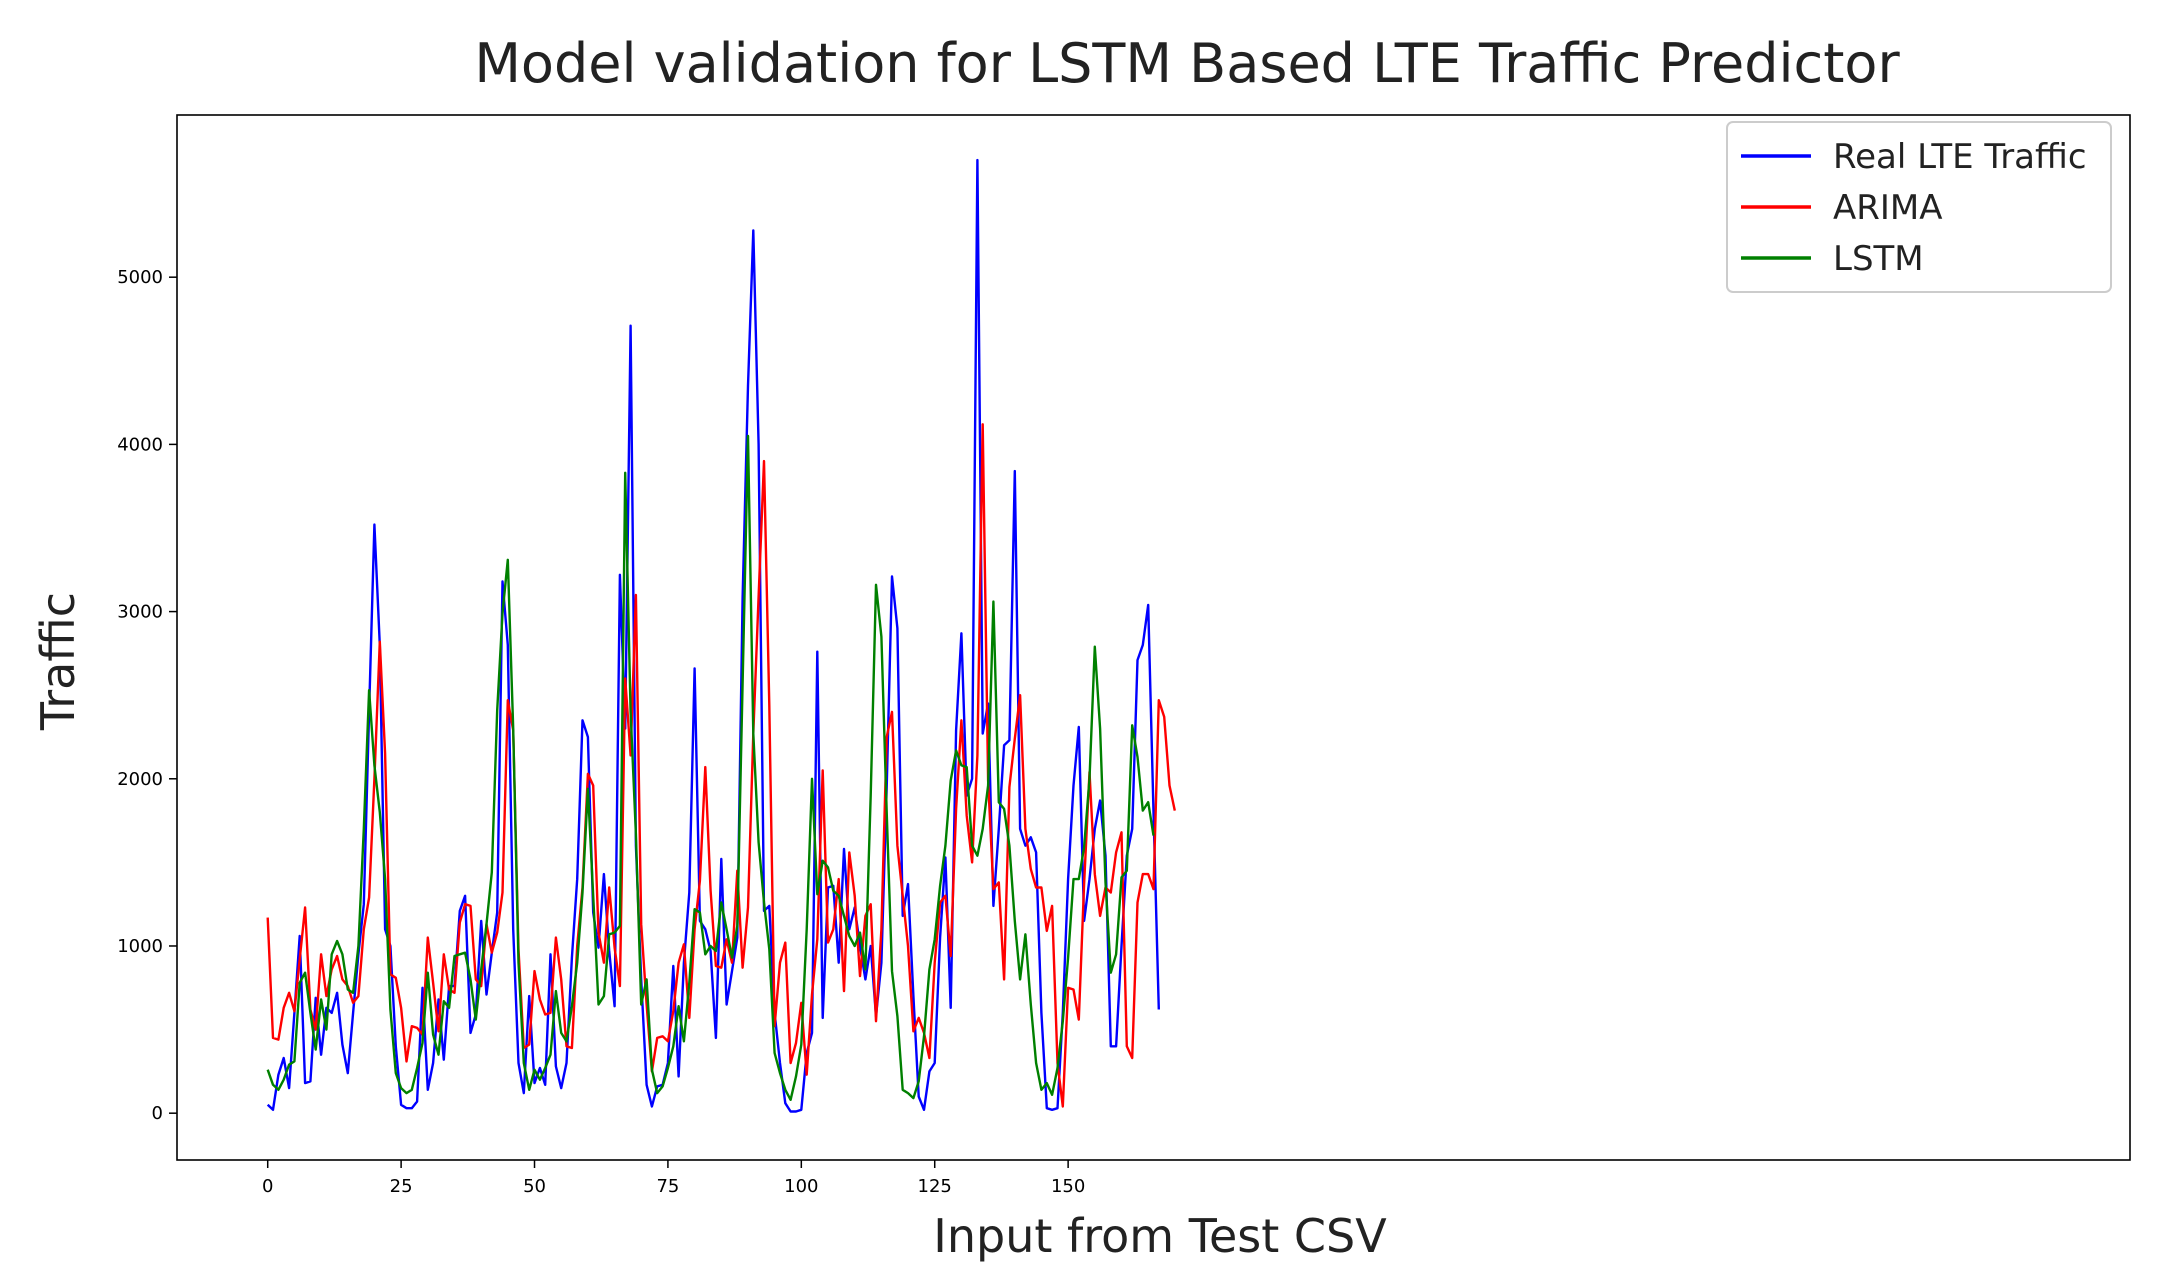  I want to click on legend-box, so click(1919, 207).